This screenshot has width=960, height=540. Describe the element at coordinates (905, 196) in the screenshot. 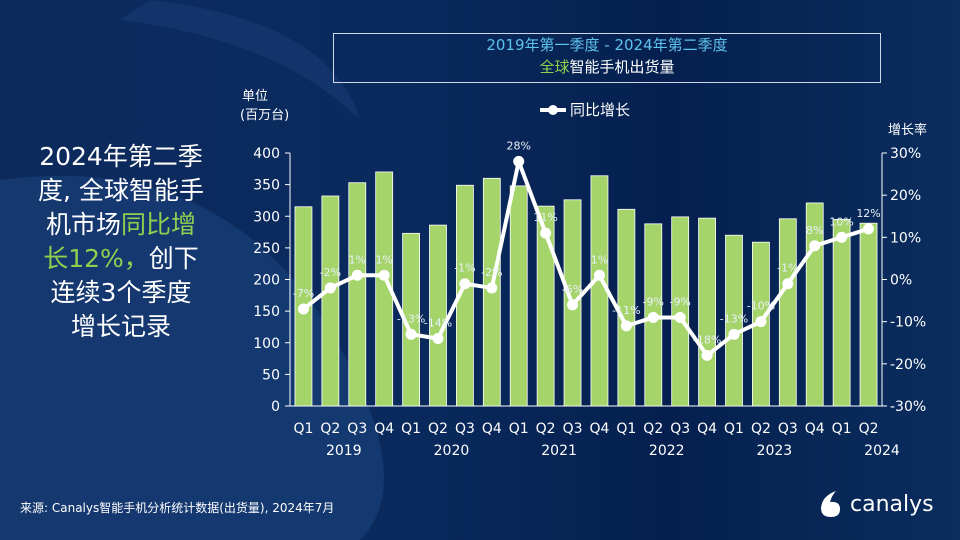

I see `right-tick-label: 20%` at that location.